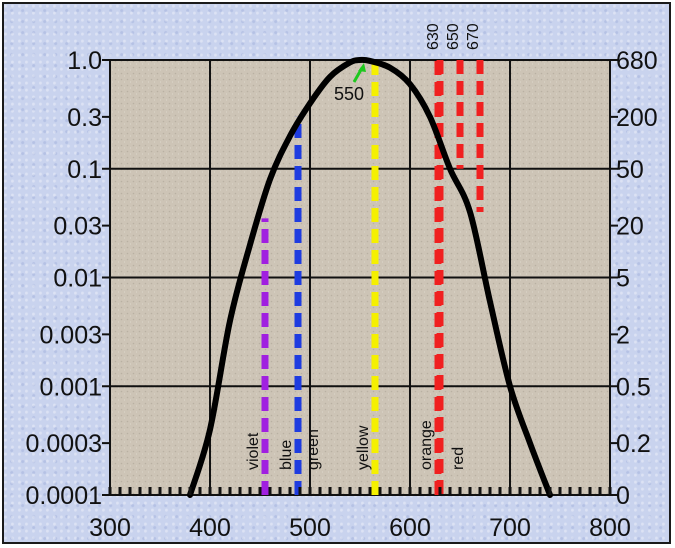 The height and width of the screenshot is (548, 675). Describe the element at coordinates (473, 36) in the screenshot. I see `top-label-670: 670` at that location.